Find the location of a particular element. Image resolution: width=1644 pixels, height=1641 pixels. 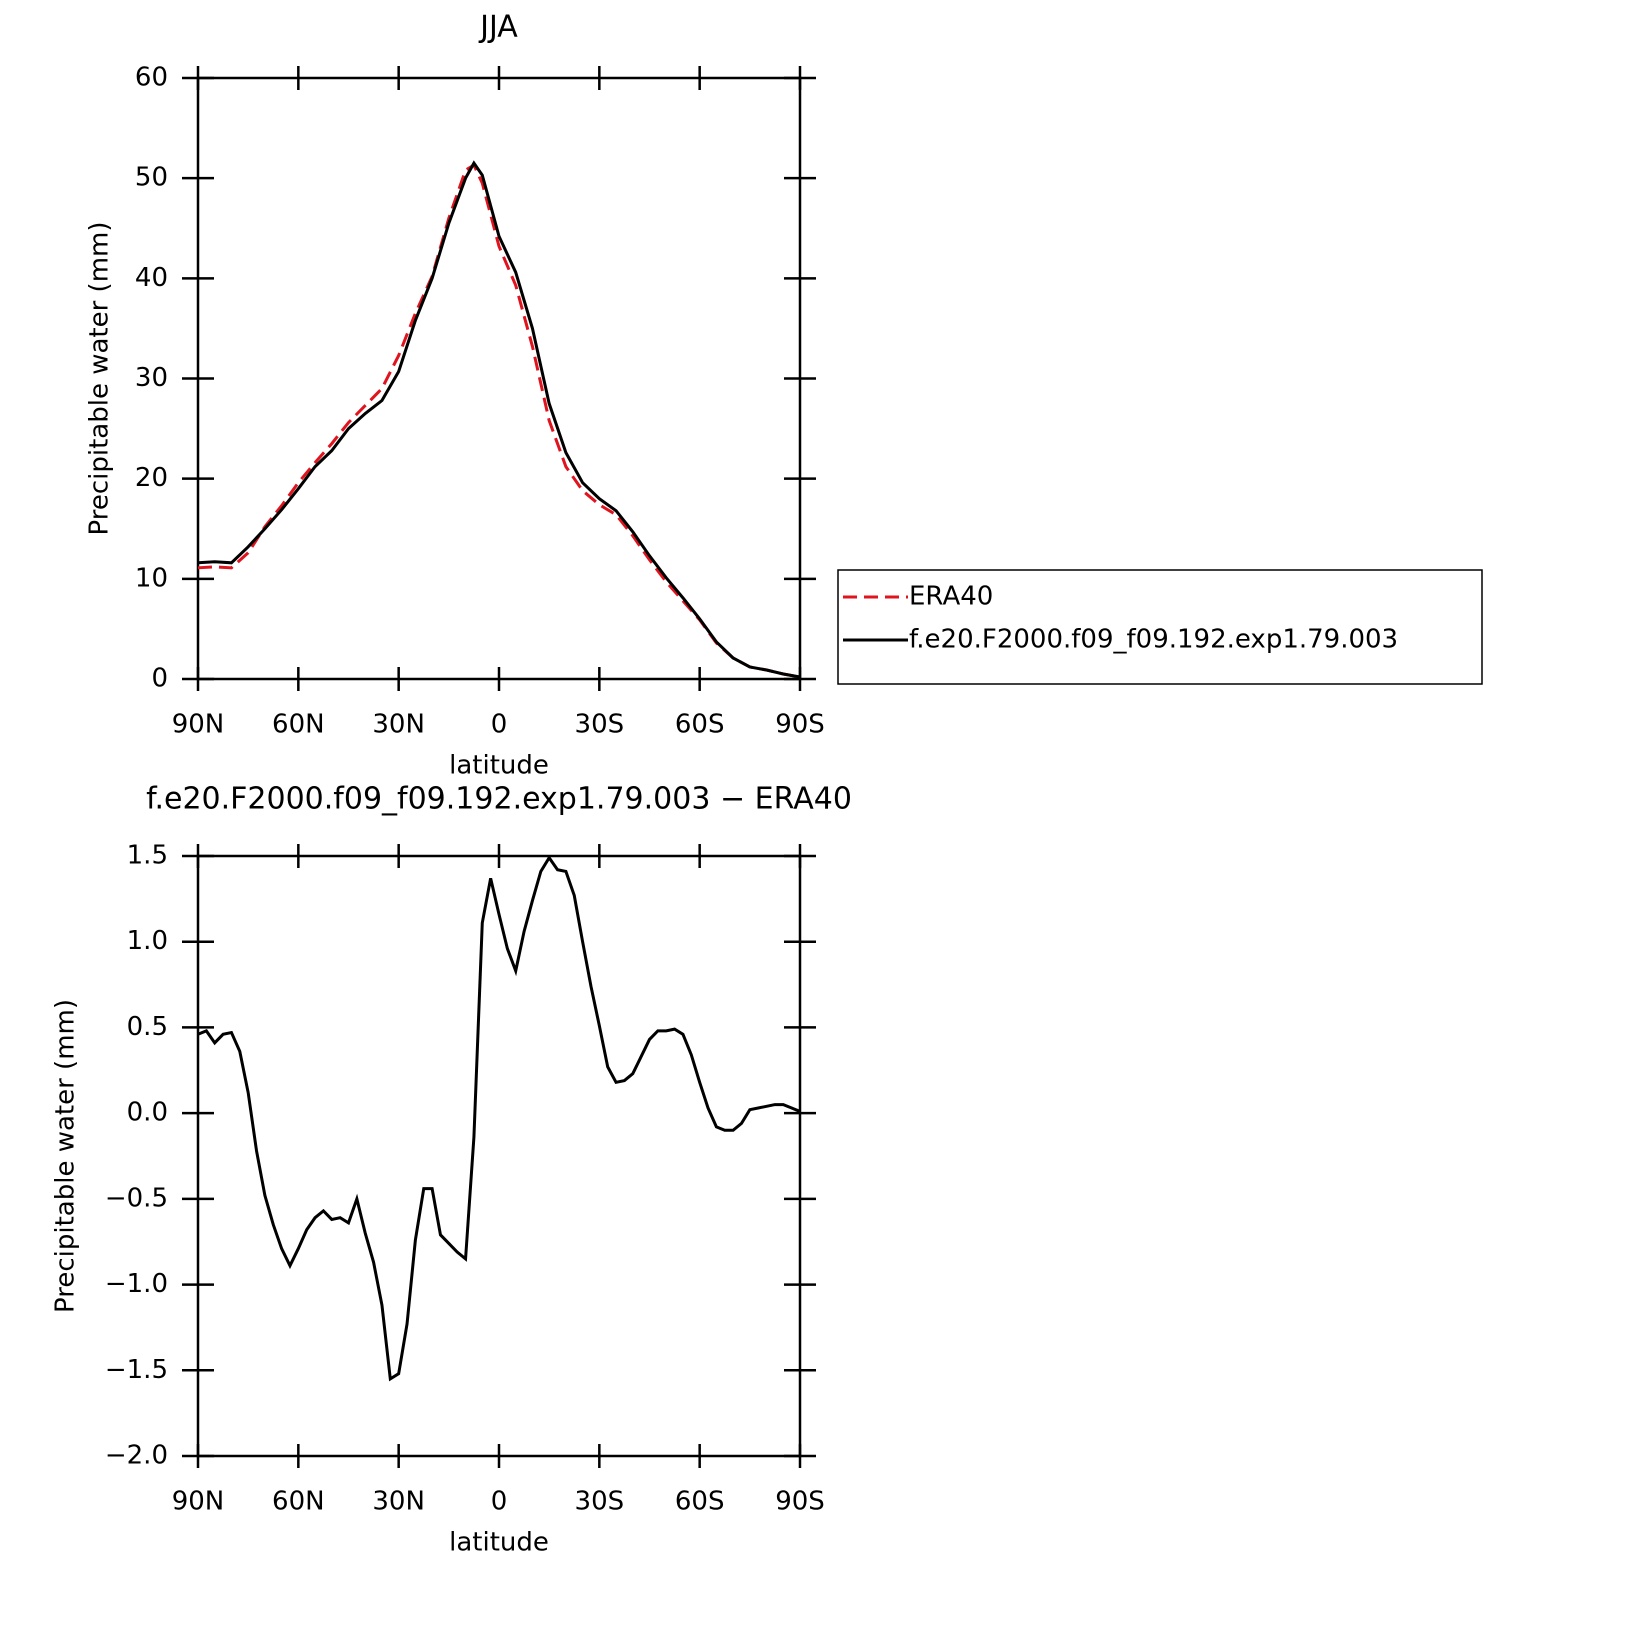

y-tick-label: 10 is located at coordinates (151, 578).